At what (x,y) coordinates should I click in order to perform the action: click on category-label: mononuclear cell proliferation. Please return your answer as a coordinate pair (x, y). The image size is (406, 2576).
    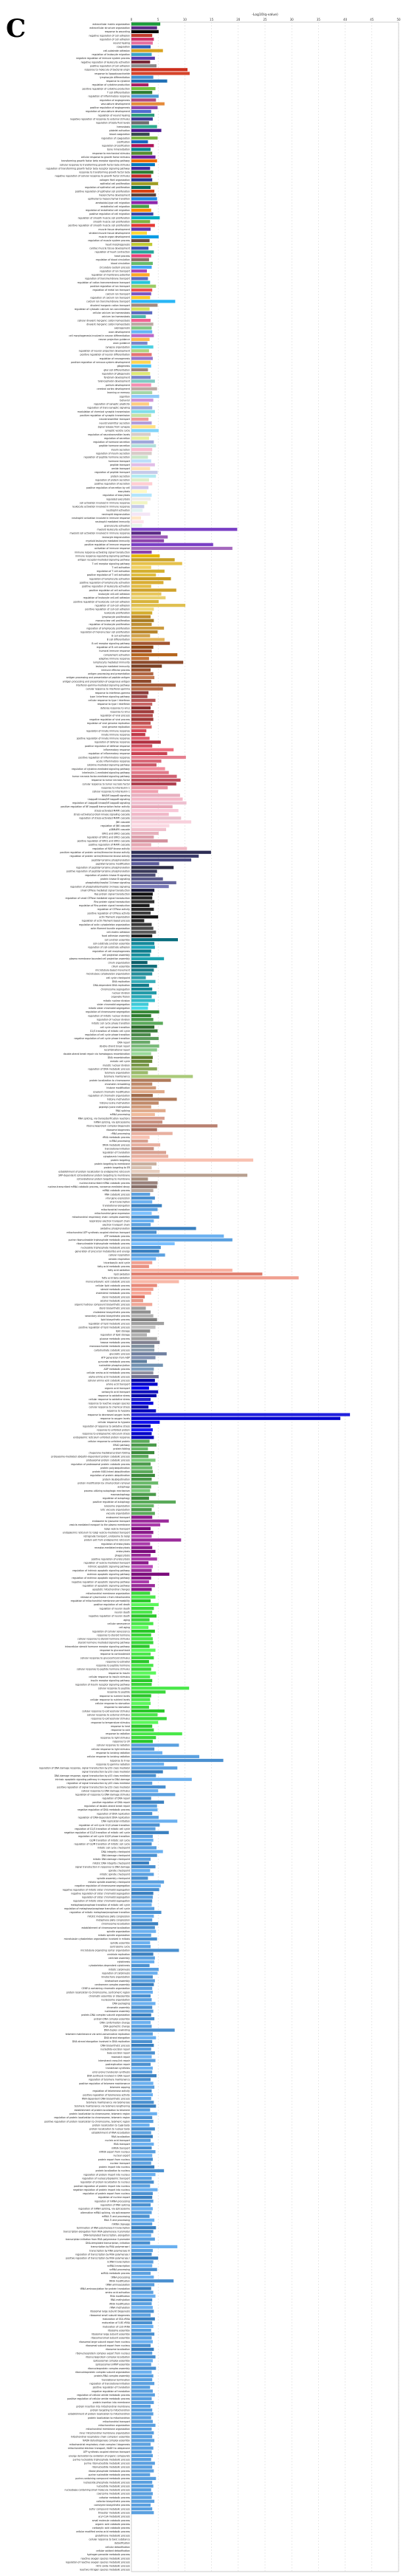
    Looking at the image, I should click on (113, 620).